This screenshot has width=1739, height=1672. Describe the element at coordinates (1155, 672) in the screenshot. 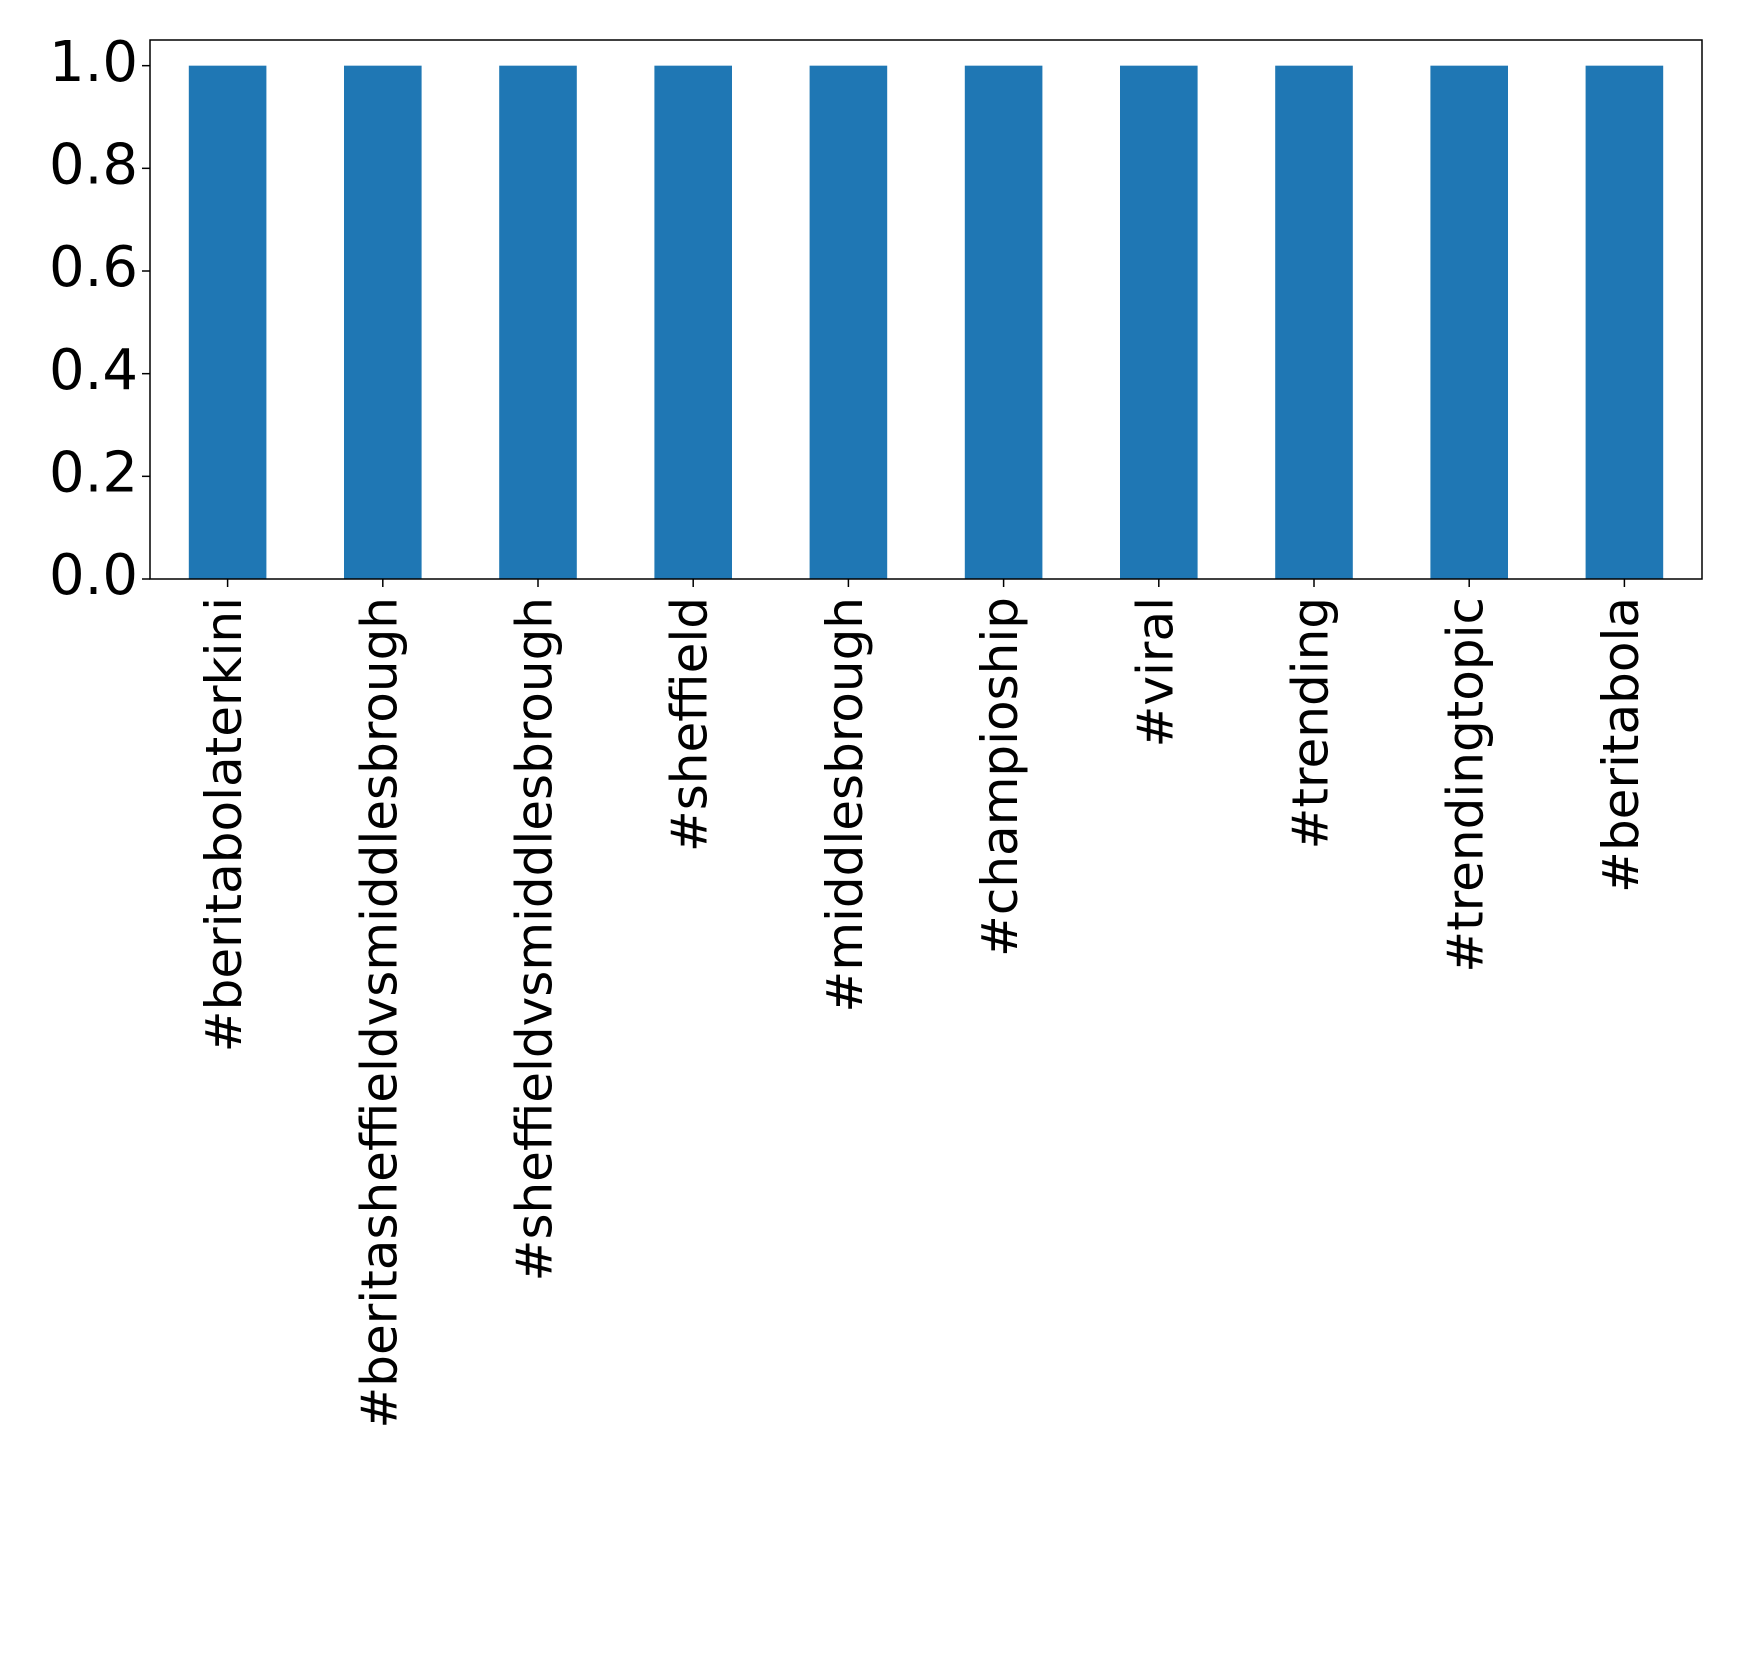

I see `x-tick-label: #viral` at that location.